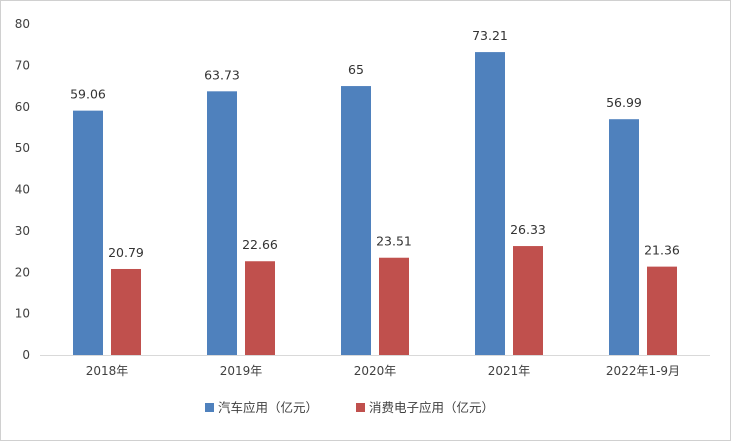 This screenshot has height=441, width=731. What do you see at coordinates (509, 371) in the screenshot?
I see `x-tick-label: 2021年` at bounding box center [509, 371].